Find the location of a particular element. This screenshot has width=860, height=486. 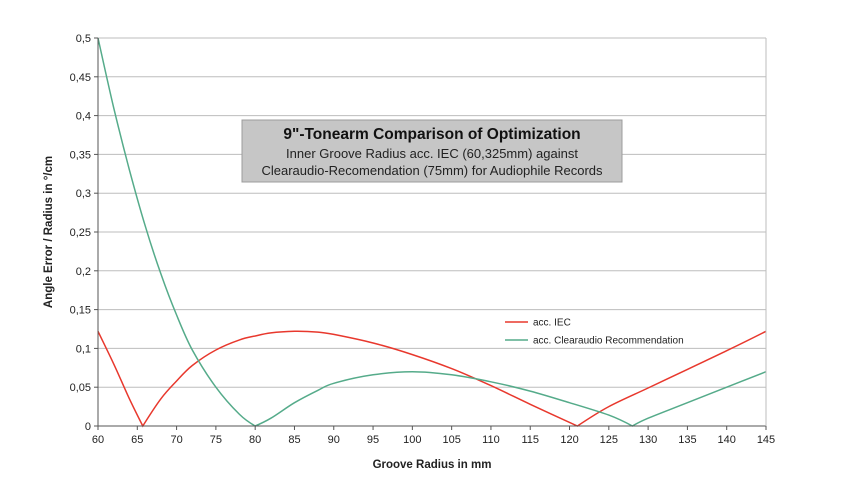

x-tick-label: 75 is located at coordinates (216, 440).